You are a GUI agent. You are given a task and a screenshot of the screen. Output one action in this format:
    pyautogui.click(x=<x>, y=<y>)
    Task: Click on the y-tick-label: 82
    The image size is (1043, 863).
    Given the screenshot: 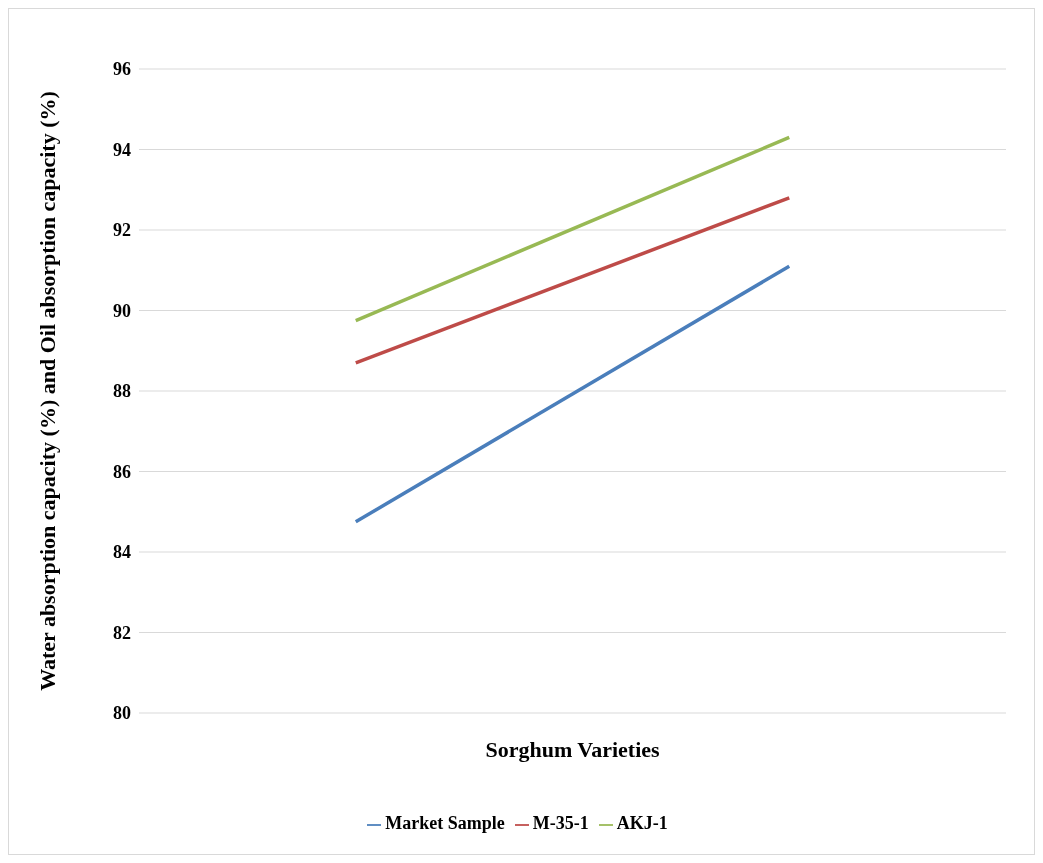 What is the action you would take?
    pyautogui.click(x=122, y=632)
    